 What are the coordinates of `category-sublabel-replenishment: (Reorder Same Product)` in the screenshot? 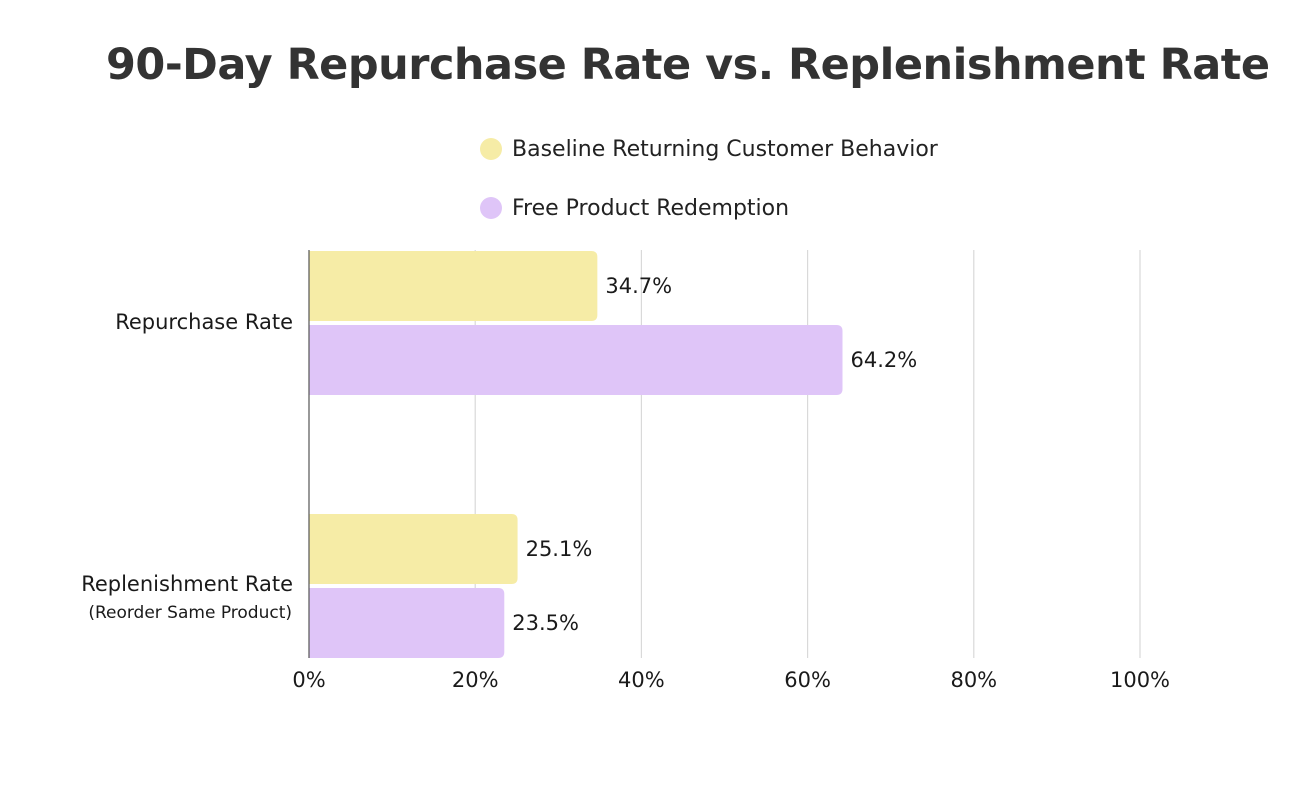 It's located at (190, 613).